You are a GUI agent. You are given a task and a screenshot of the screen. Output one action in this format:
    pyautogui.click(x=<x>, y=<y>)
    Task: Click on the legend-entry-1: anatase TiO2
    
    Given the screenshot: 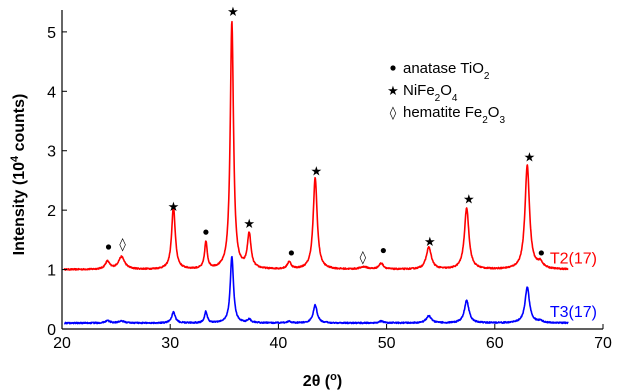 What is the action you would take?
    pyautogui.click(x=446, y=71)
    